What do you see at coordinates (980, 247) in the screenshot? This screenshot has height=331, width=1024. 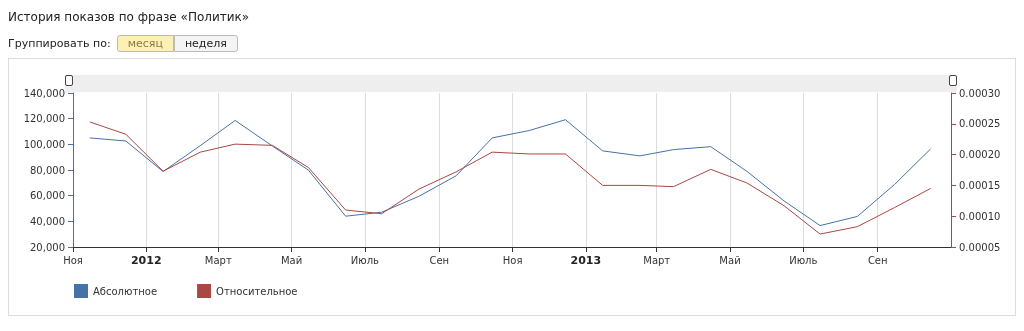 I see `y2-tick-label: 0.00005` at bounding box center [980, 247].